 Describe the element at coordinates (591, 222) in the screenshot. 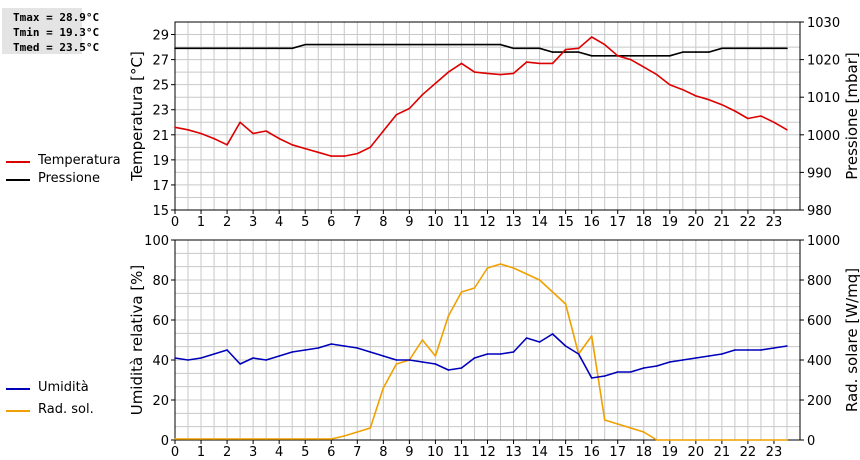

I see `temp-pressure-xtick-label: 16` at that location.